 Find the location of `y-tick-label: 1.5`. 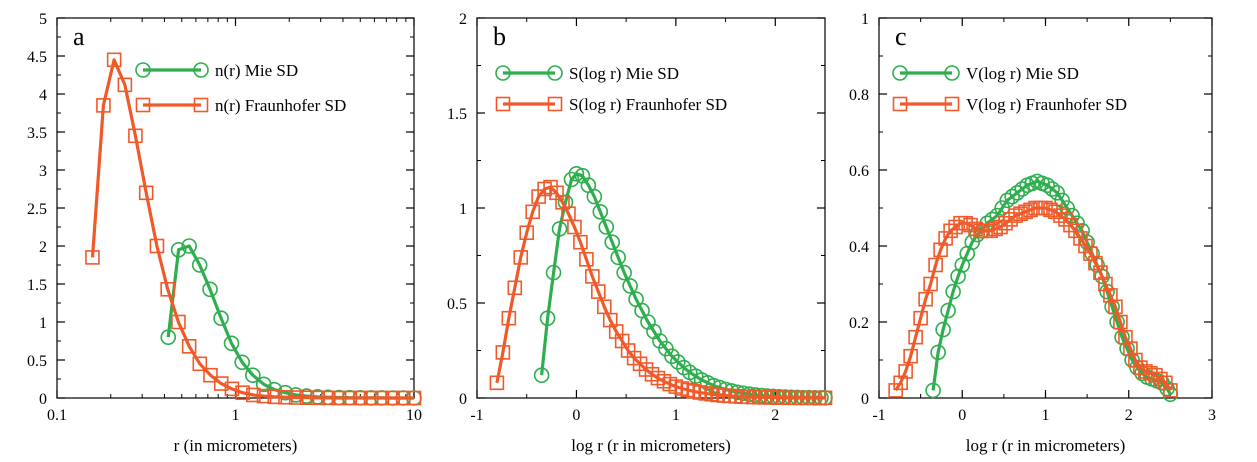

y-tick-label: 1.5 is located at coordinates (457, 114).